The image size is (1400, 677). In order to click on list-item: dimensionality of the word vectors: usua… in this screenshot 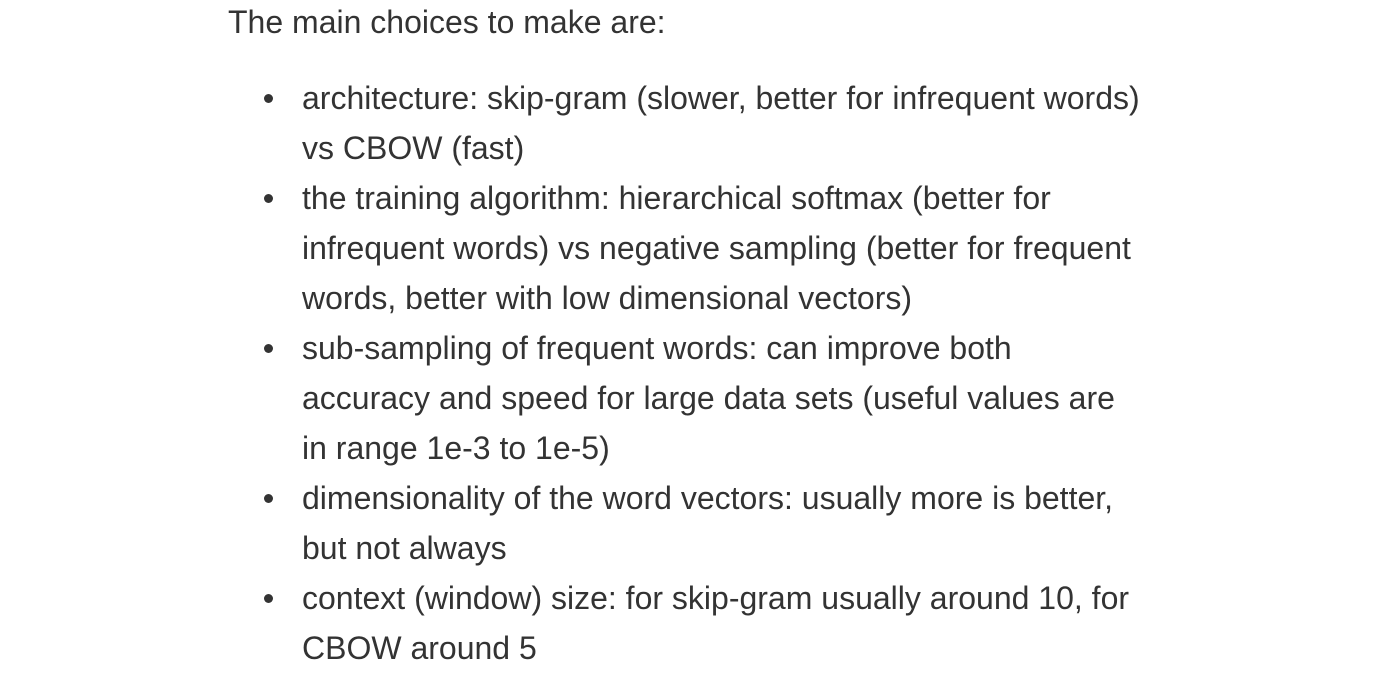, I will do `click(723, 523)`.